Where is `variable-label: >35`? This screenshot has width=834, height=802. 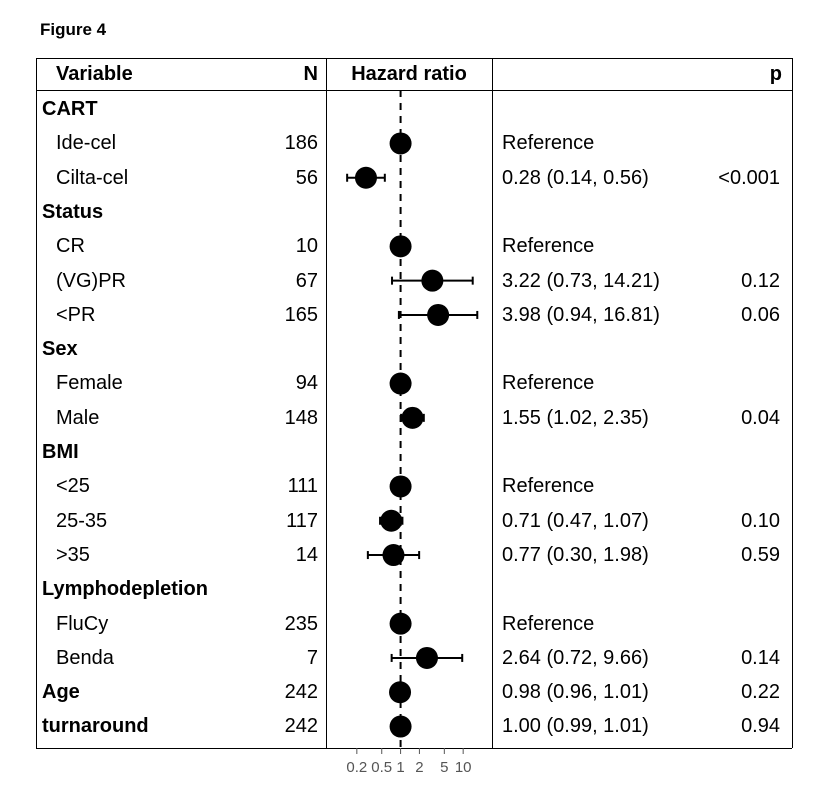
variable-label: >35 is located at coordinates (73, 554).